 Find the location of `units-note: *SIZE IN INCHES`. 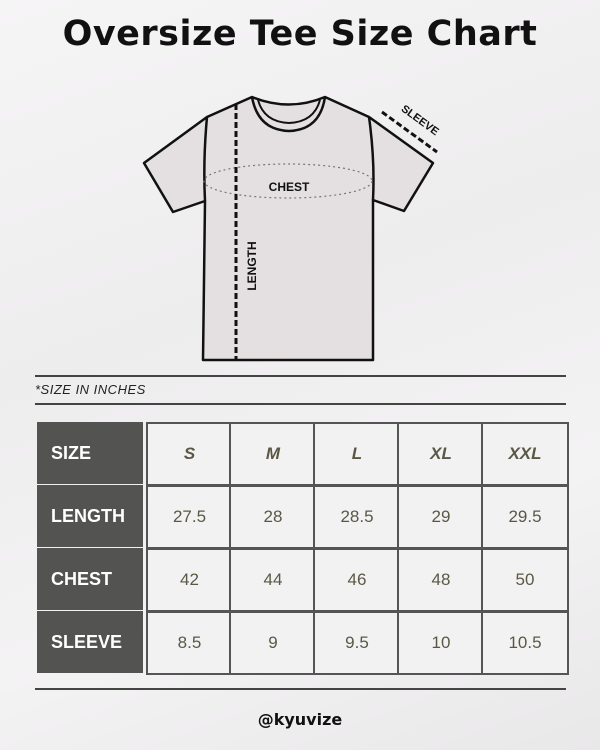

units-note: *SIZE IN INCHES is located at coordinates (90, 389).